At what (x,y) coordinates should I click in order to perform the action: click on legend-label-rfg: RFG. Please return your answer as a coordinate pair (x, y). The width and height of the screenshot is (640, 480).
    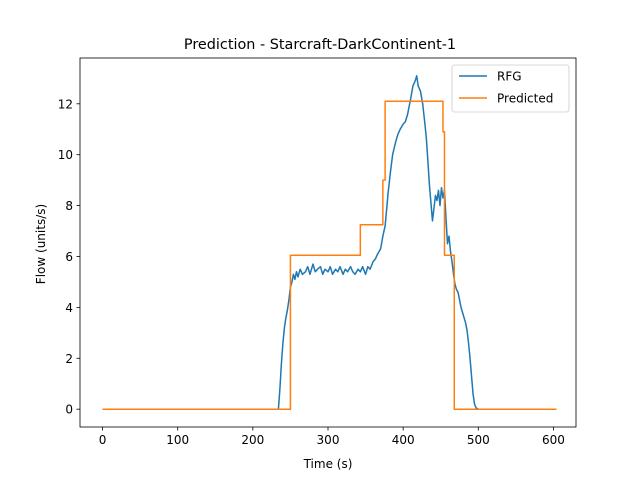
    Looking at the image, I should click on (509, 77).